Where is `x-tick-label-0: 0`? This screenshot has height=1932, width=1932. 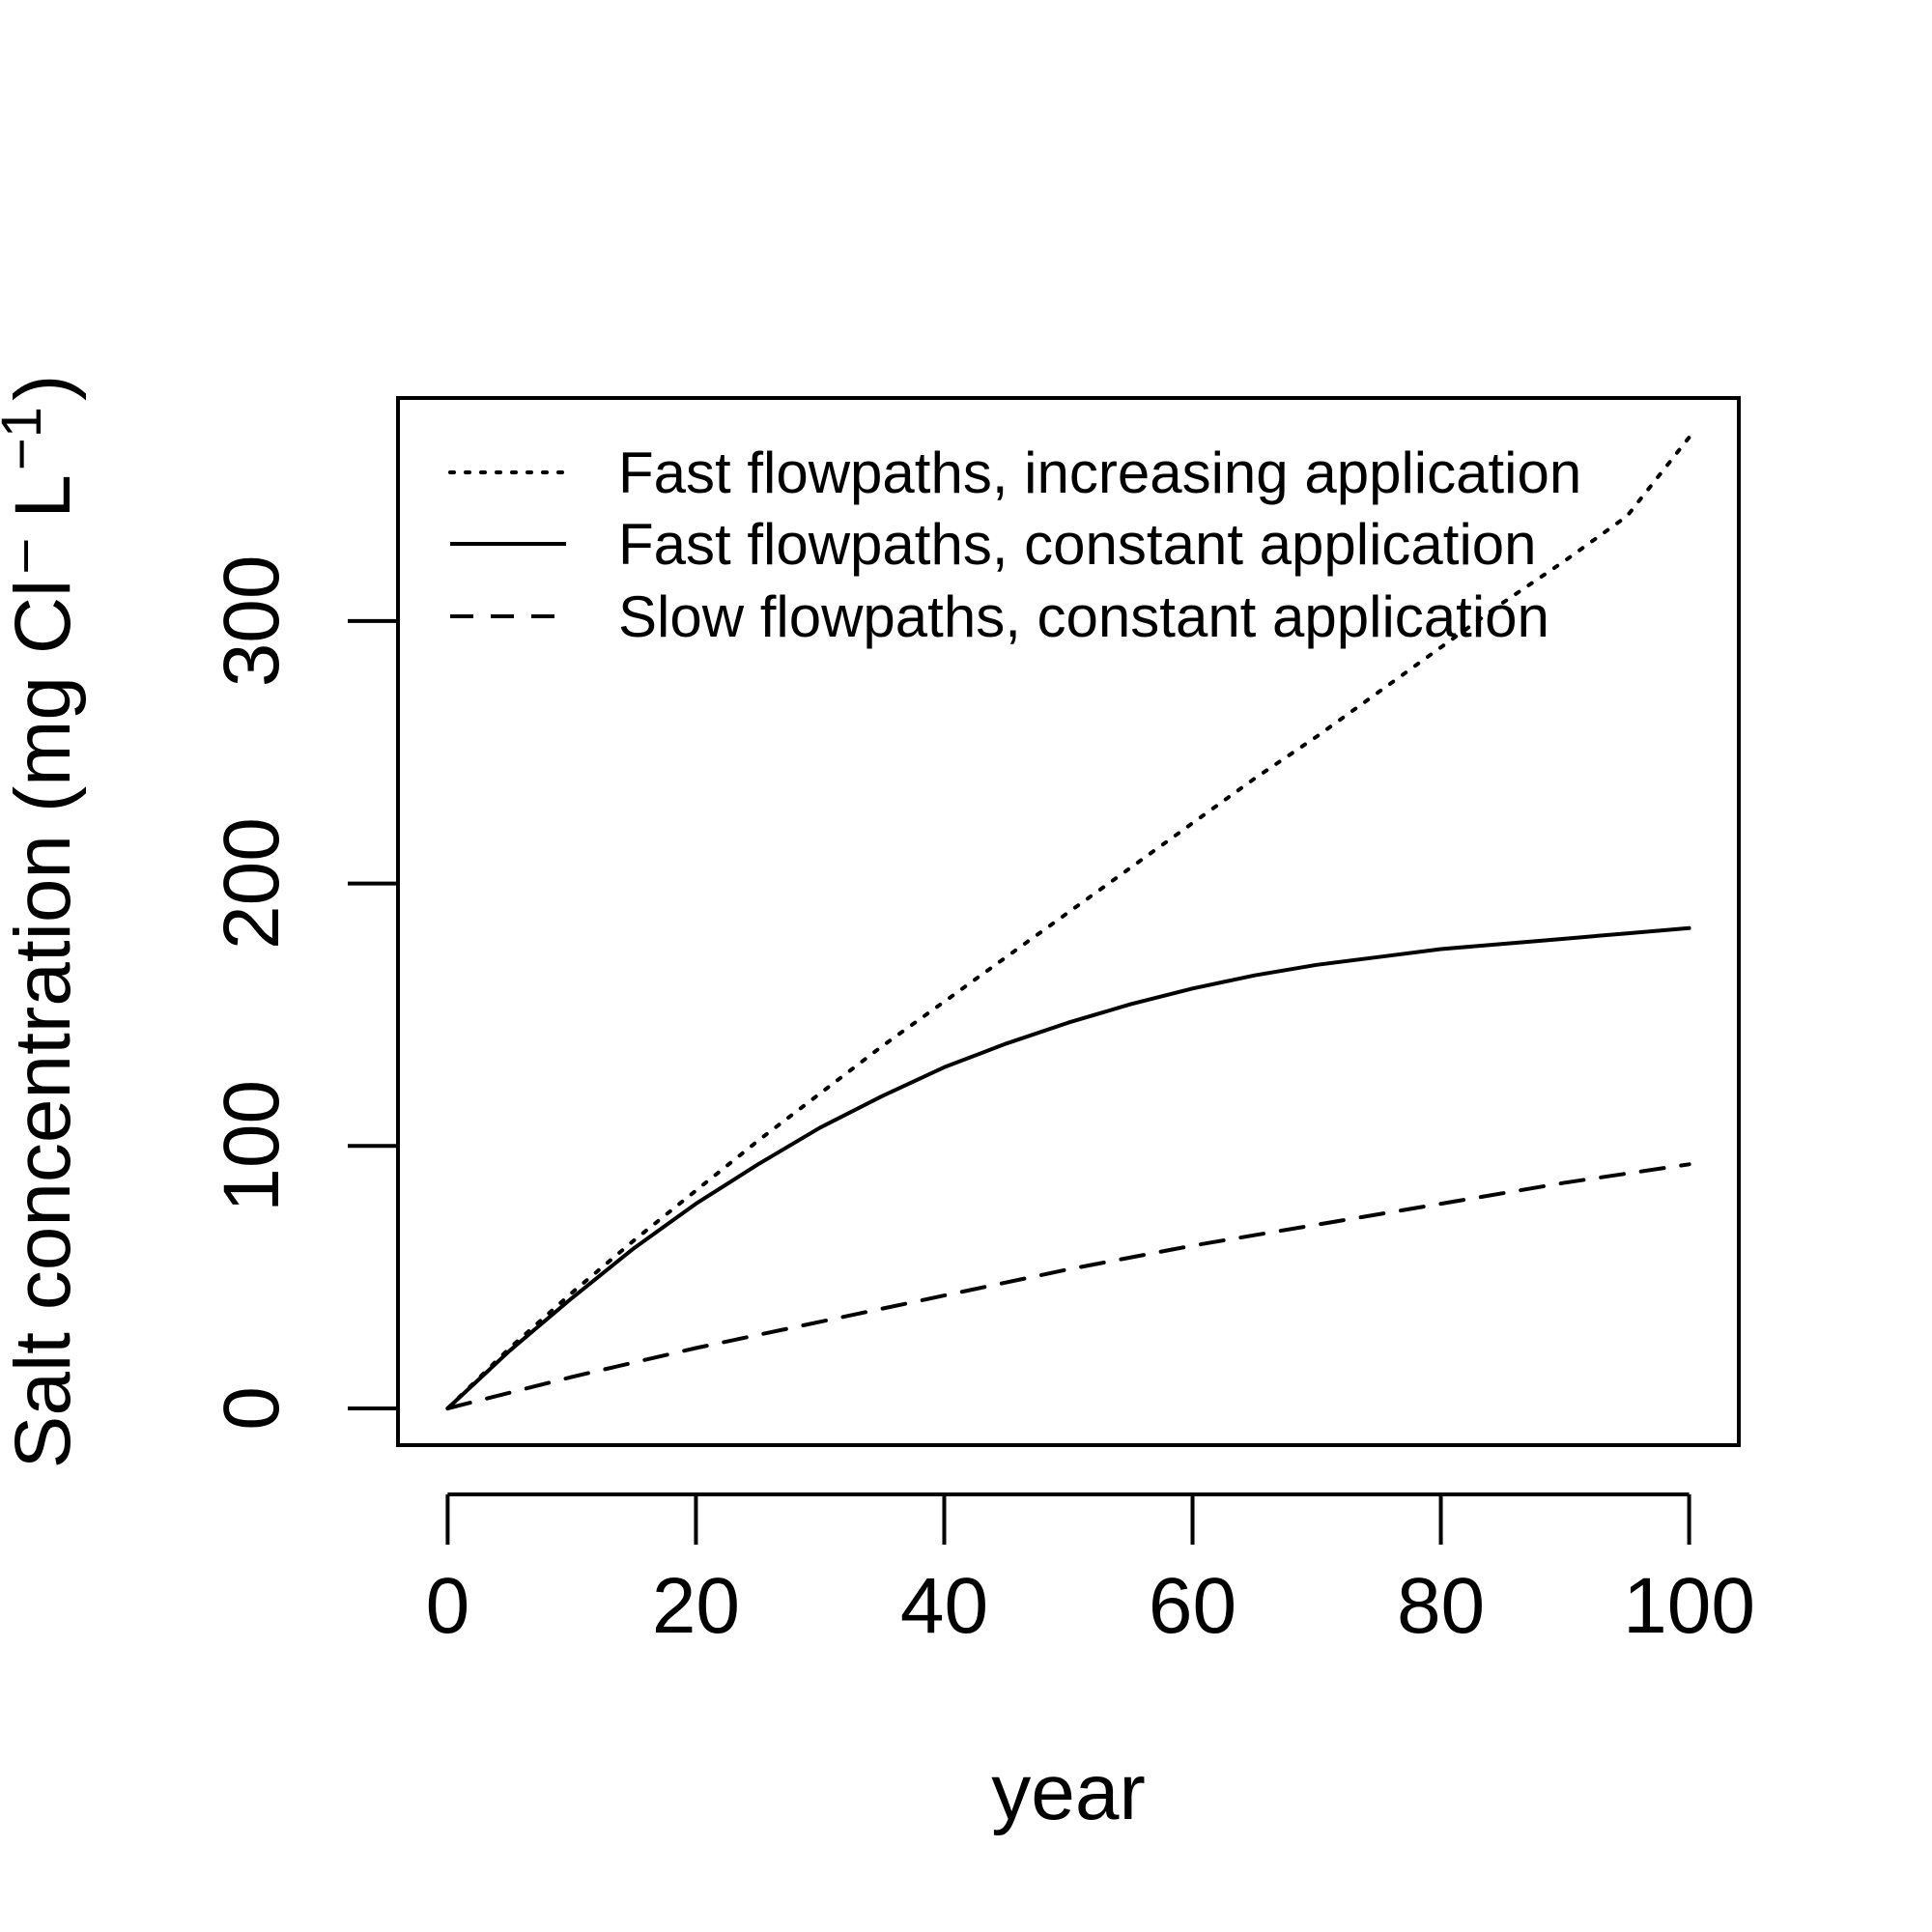 x-tick-label-0: 0 is located at coordinates (448, 1606).